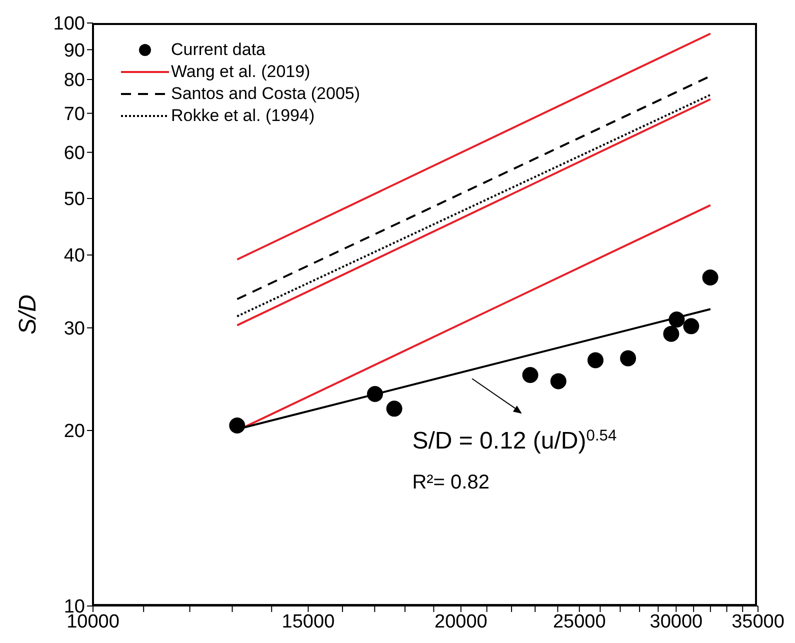 Image resolution: width=795 pixels, height=643 pixels. What do you see at coordinates (579, 621) in the screenshot?
I see `x-tick-label: 25000` at bounding box center [579, 621].